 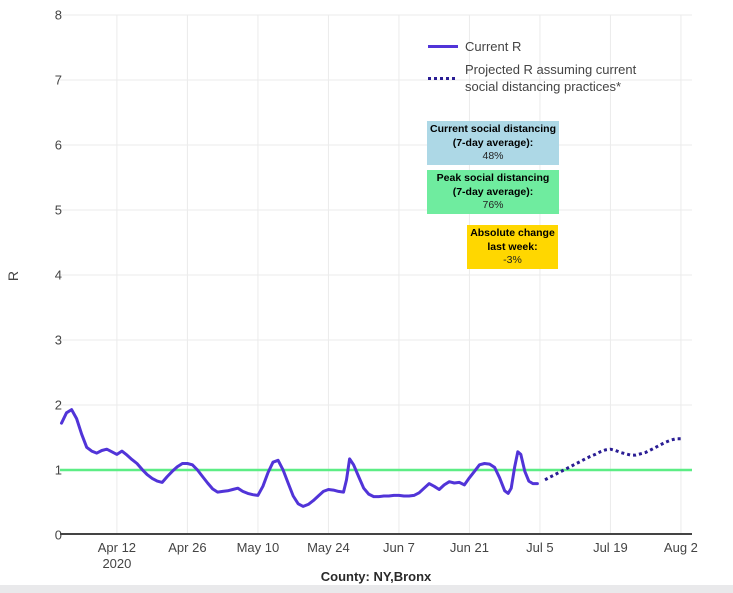 What do you see at coordinates (493, 156) in the screenshot?
I see `annotation-value: 48%` at bounding box center [493, 156].